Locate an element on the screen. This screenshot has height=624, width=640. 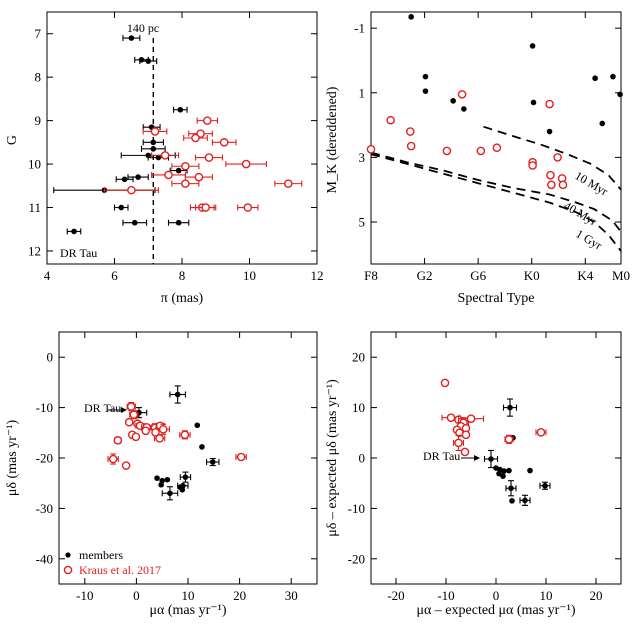
x-tick-label: 20 is located at coordinates (239, 595).